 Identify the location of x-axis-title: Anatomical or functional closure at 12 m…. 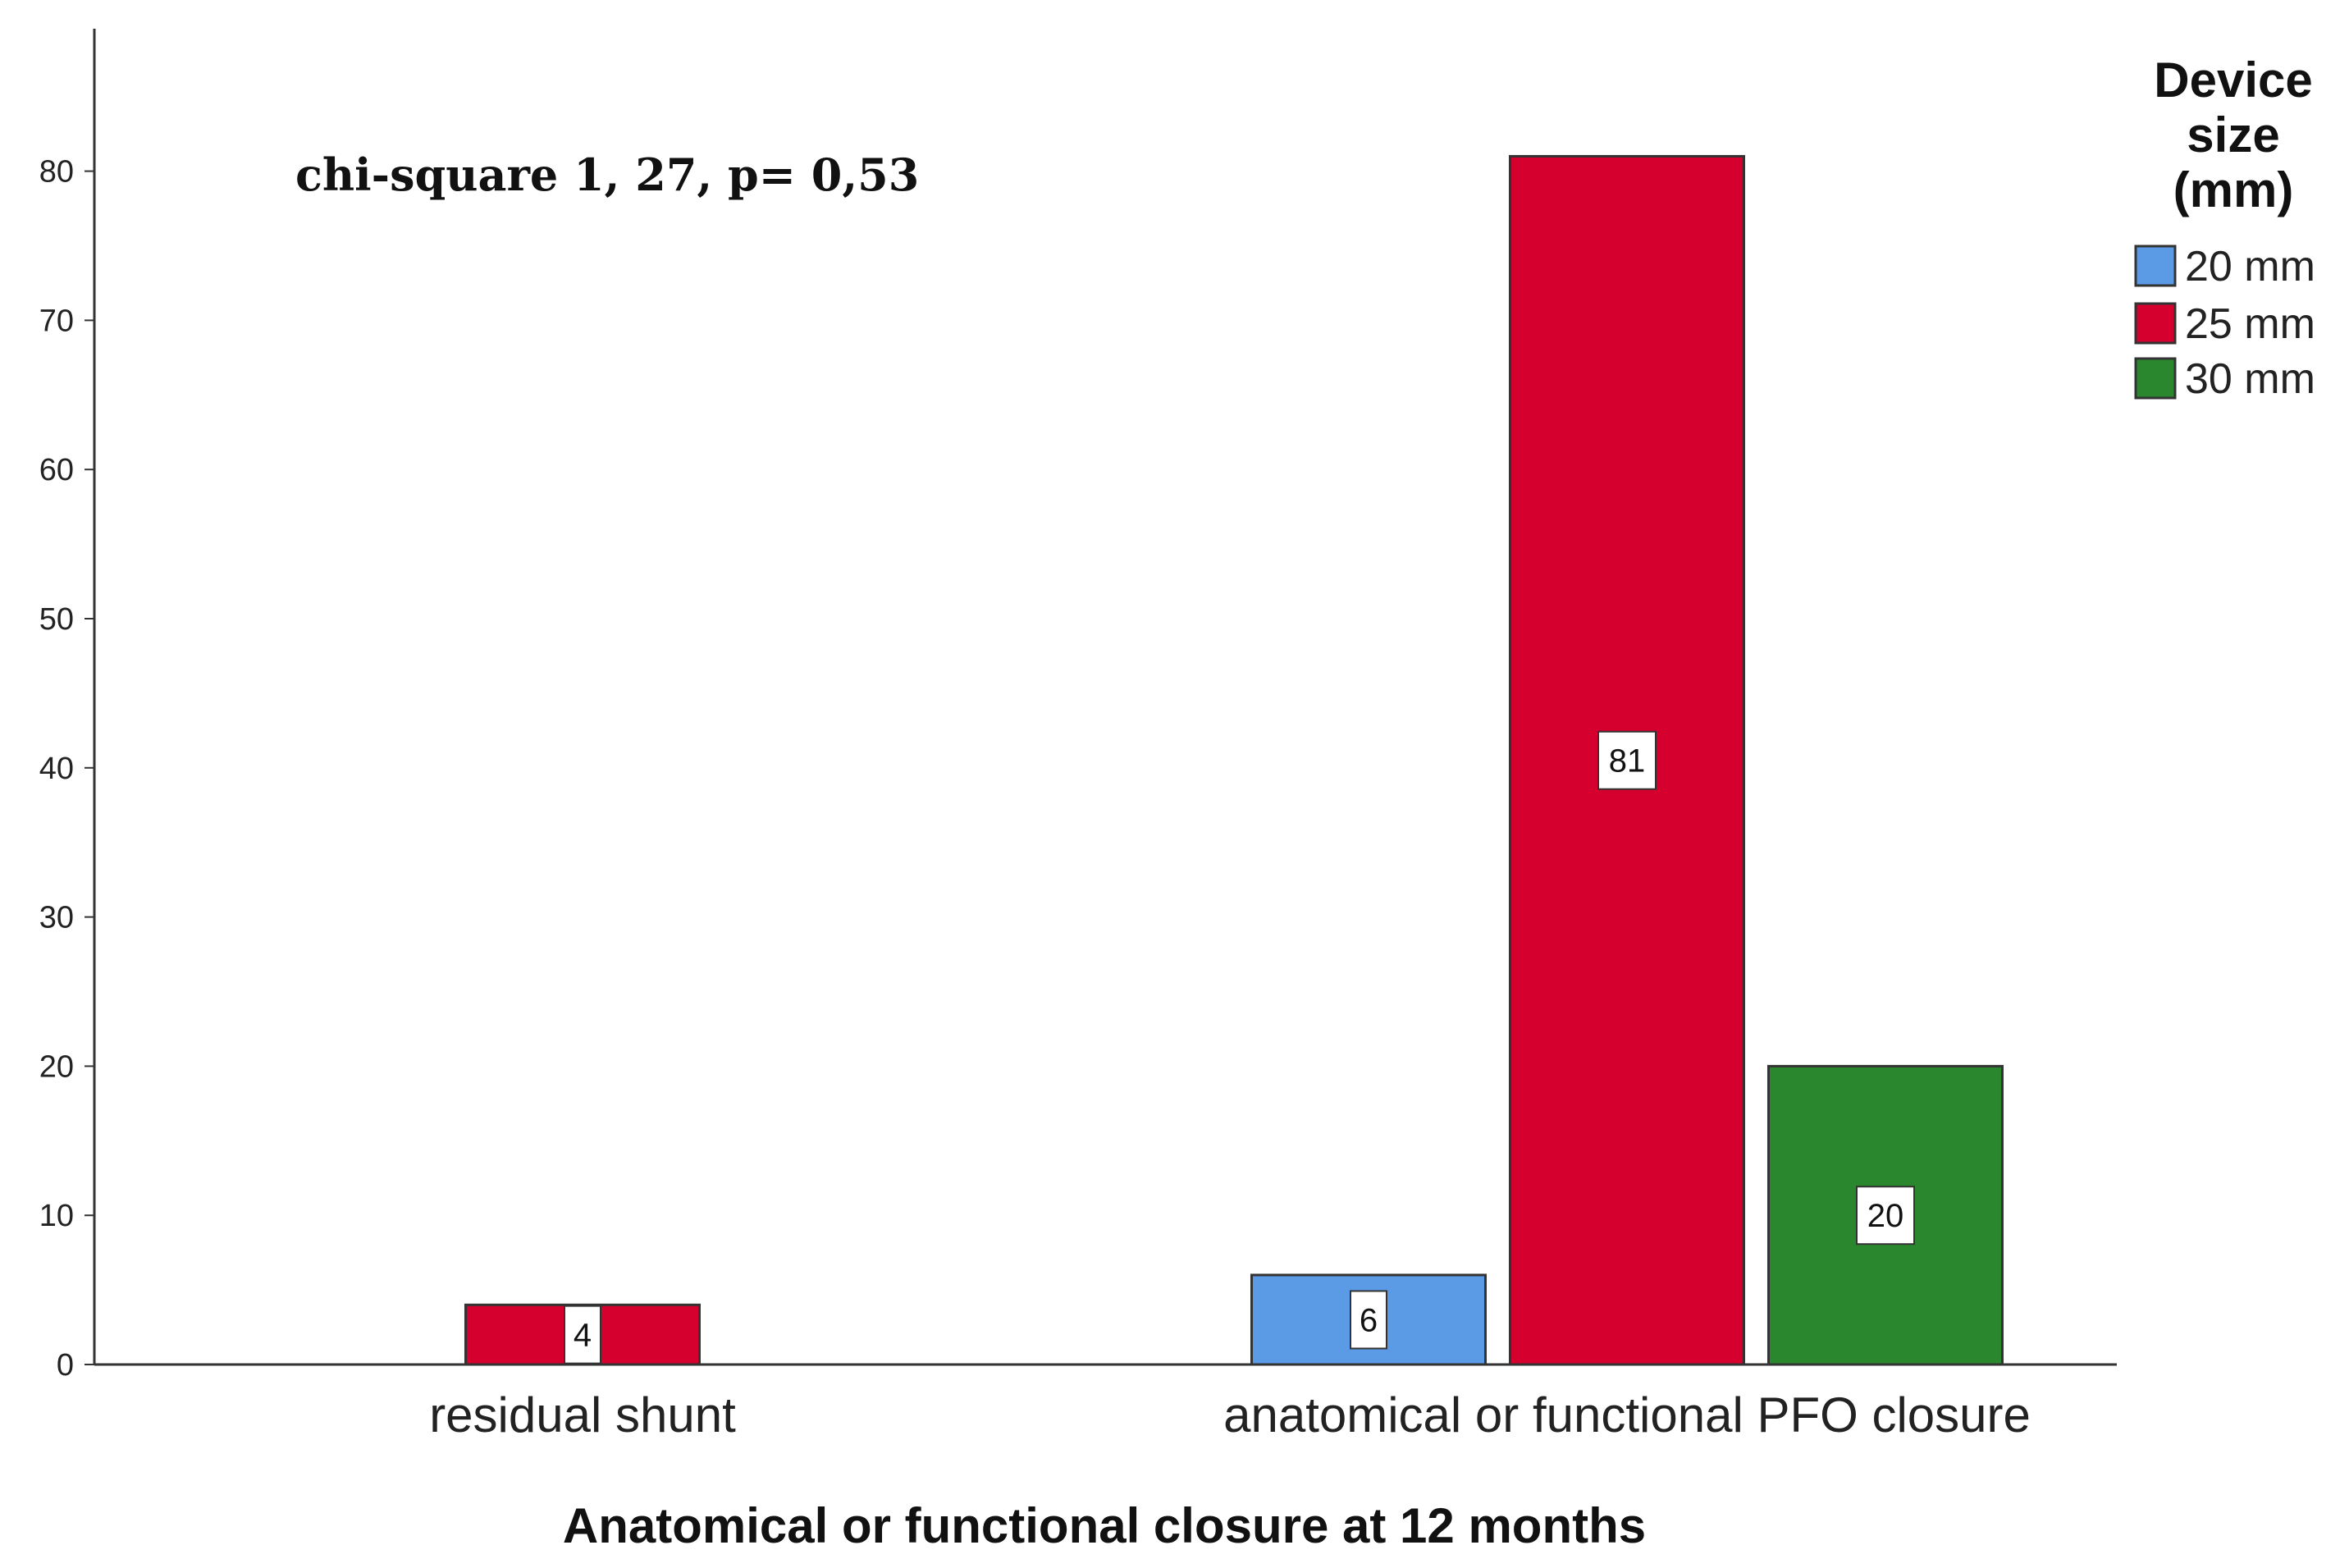
(1104, 1525).